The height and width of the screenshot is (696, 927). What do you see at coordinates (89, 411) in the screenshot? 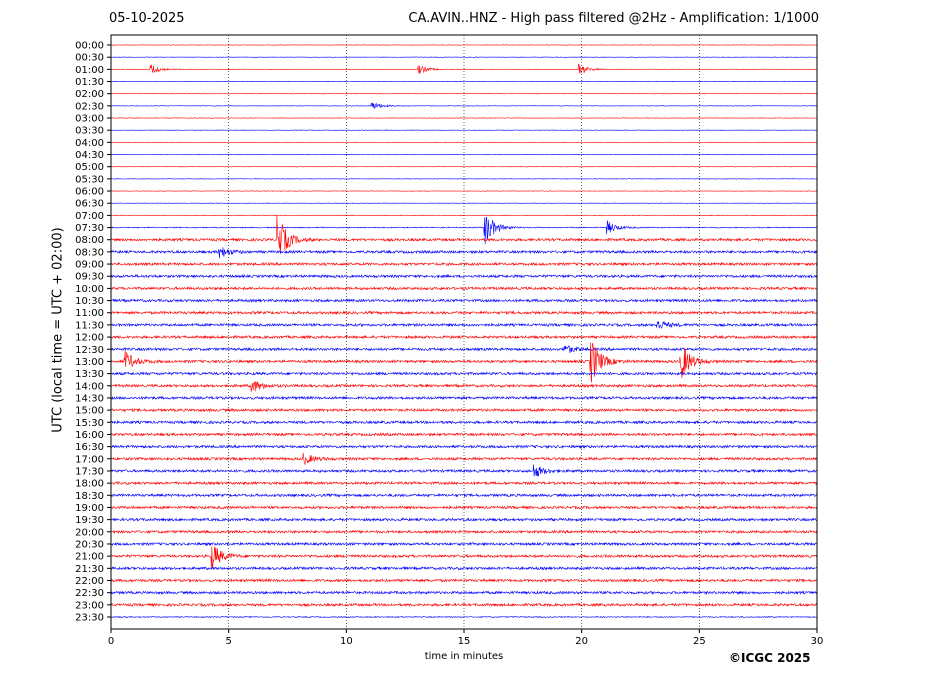
I see `y-tick-label-1500: 15:00` at bounding box center [89, 411].